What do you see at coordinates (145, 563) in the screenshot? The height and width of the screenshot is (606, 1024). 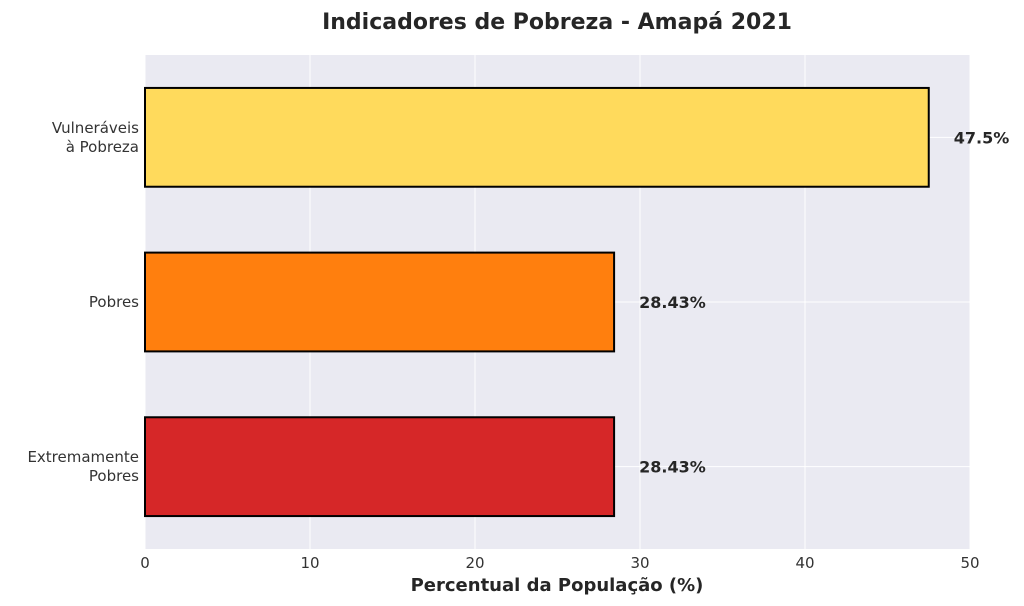 I see `x-tick-label: 0` at bounding box center [145, 563].